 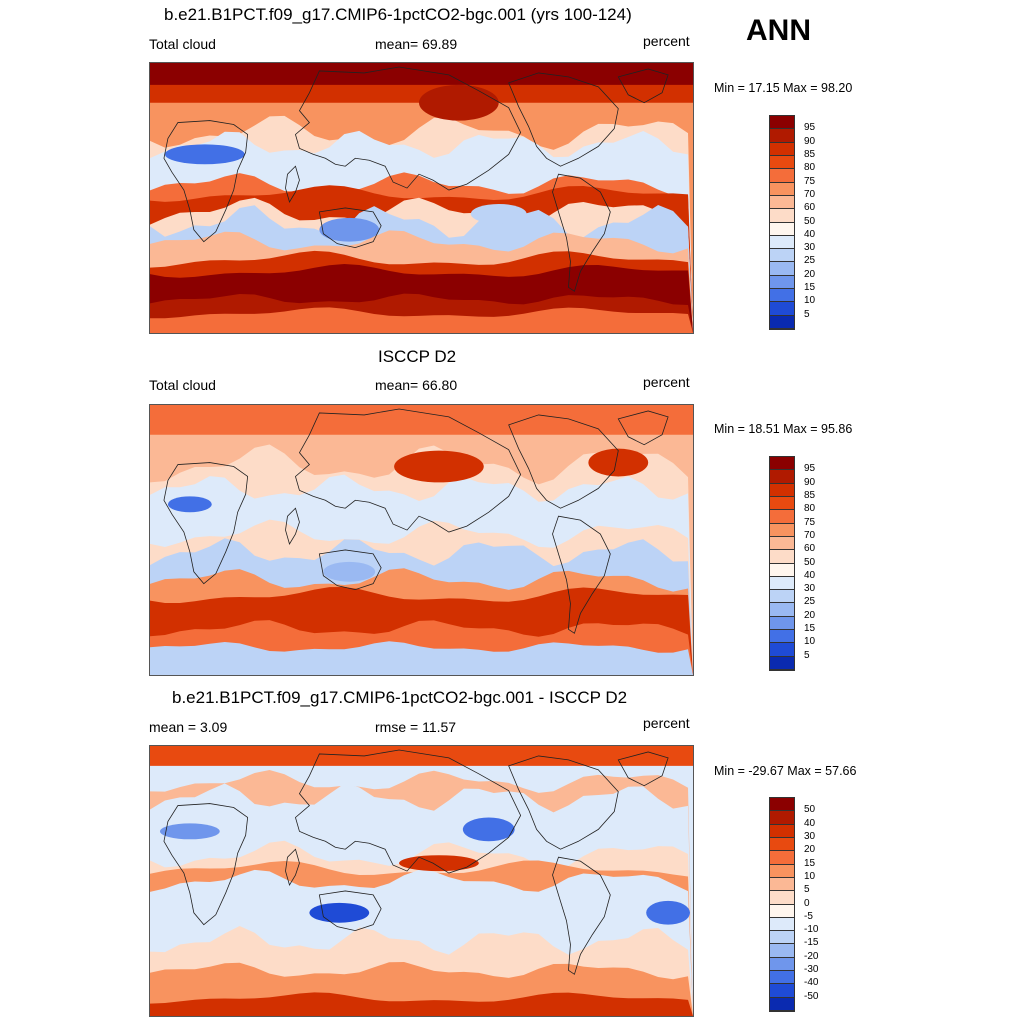 What do you see at coordinates (182, 385) in the screenshot?
I see `panel2-variable-label: Total cloud` at bounding box center [182, 385].